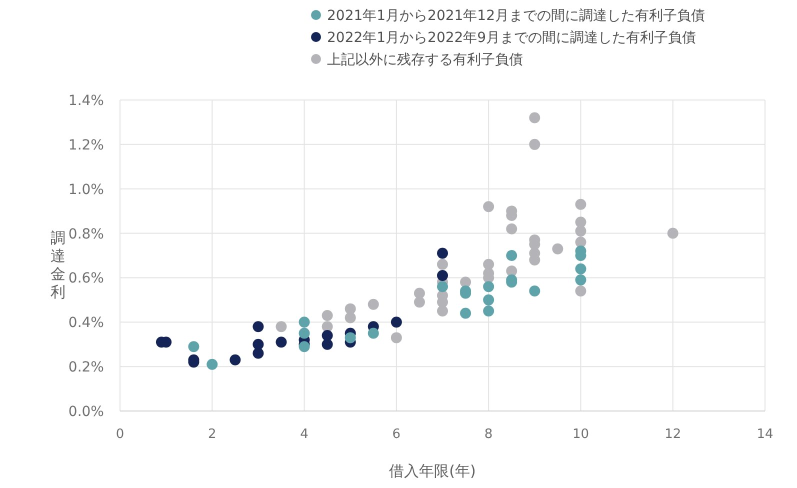 The image size is (797, 488). Describe the element at coordinates (86, 101) in the screenshot. I see `y-tick-label: 1.4%` at that location.